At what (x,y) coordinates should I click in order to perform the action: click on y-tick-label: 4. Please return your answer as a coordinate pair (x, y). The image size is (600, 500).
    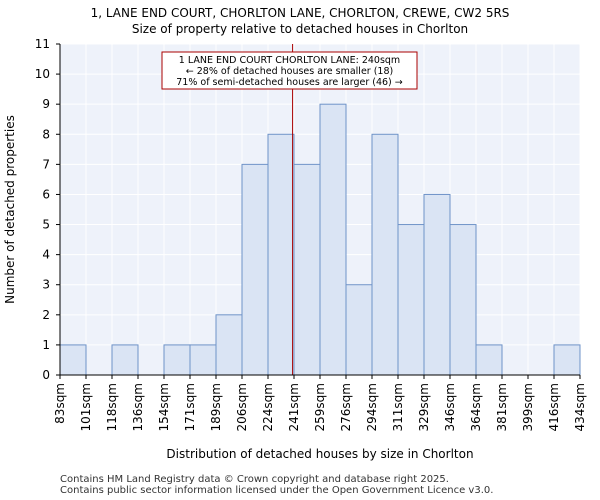
    Looking at the image, I should click on (46, 255).